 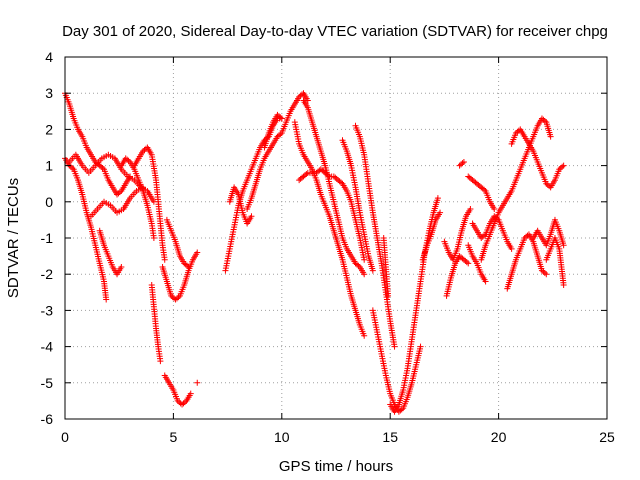 I want to click on y-tick-label: 1, so click(x=49, y=166).